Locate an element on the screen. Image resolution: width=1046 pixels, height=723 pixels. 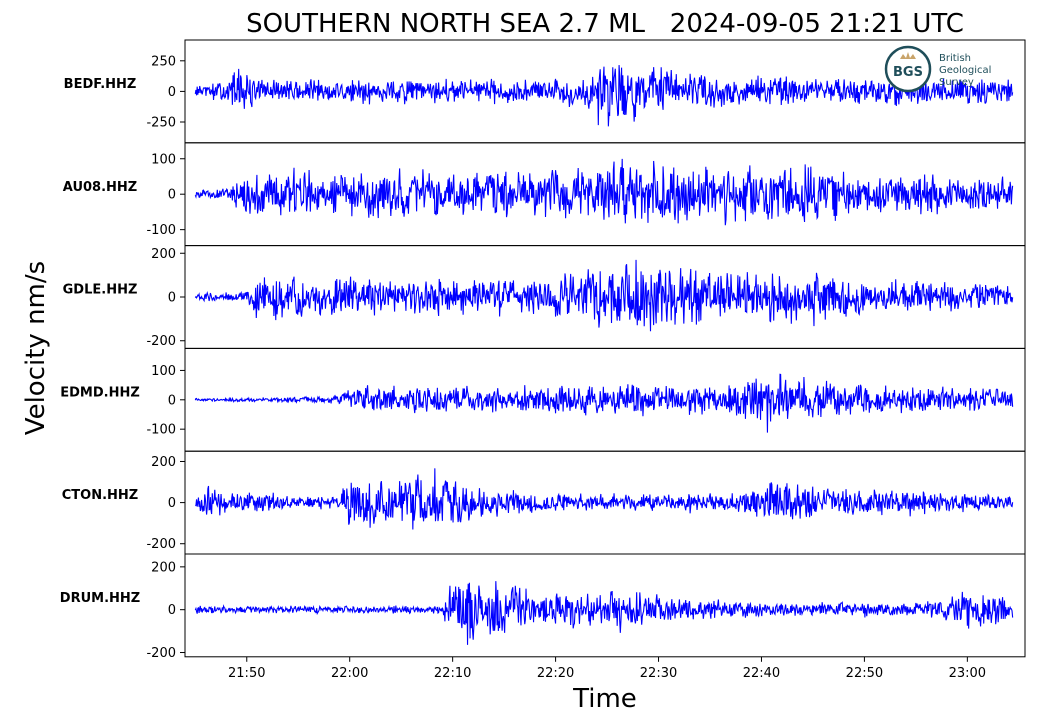
station-label: CTON.HHZ is located at coordinates (100, 495).